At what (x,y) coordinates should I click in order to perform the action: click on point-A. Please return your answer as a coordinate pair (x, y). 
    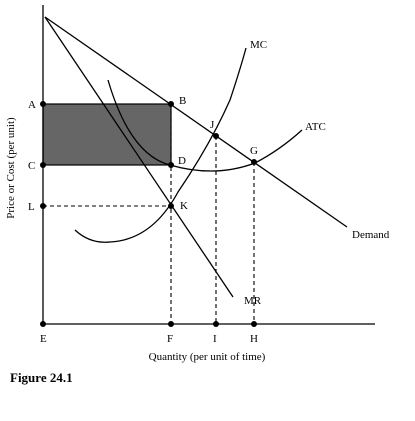
    Looking at the image, I should click on (43, 104).